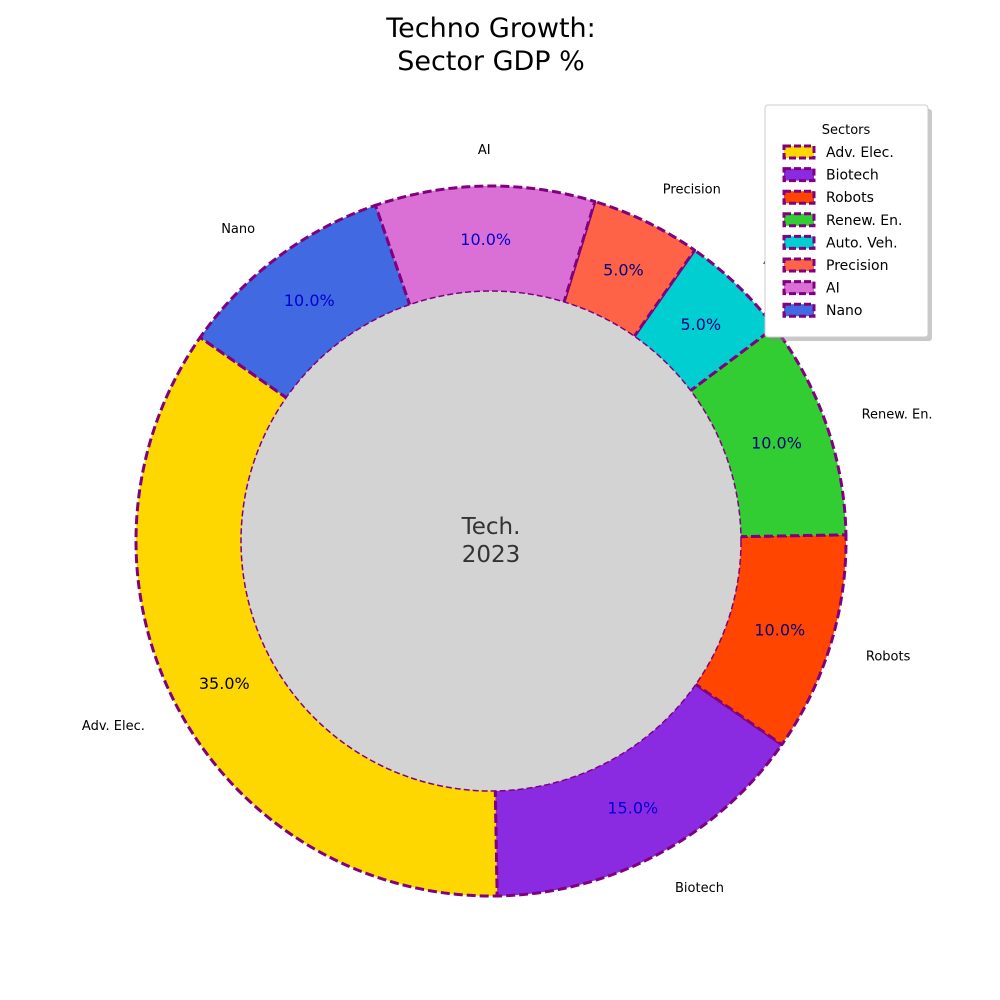 The image size is (1000, 1000). Describe the element at coordinates (623, 270) in the screenshot. I see `pct-label-precision: 5.0%` at that location.